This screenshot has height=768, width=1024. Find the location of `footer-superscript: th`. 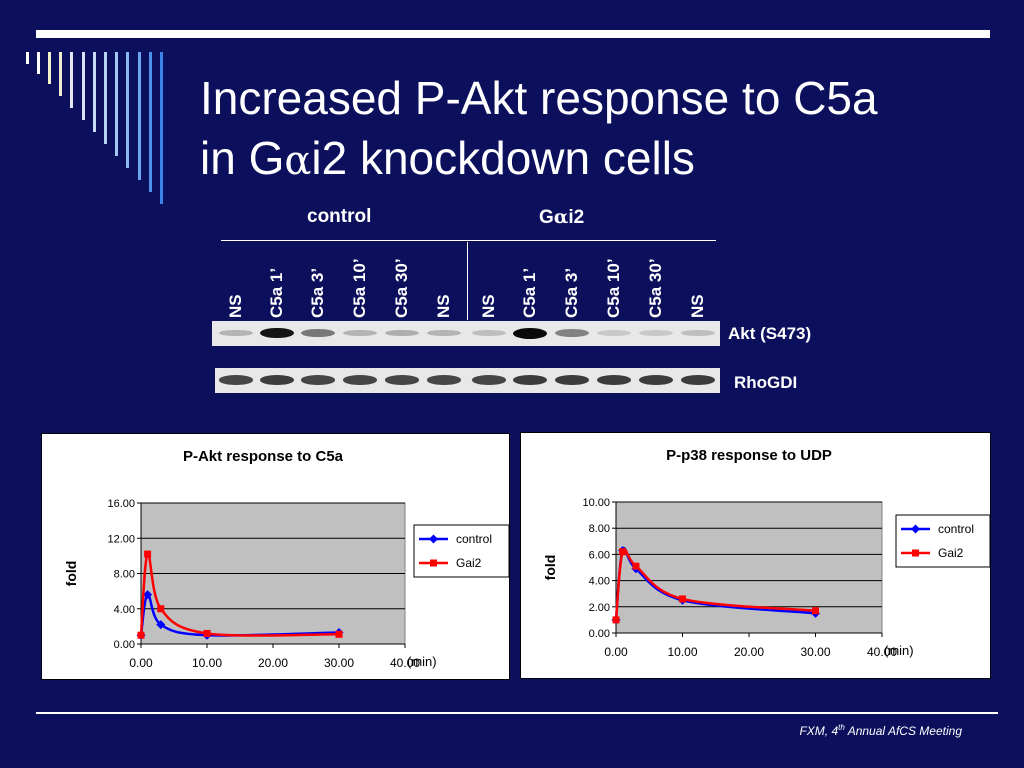

footer-superscript: th is located at coordinates (841, 727).